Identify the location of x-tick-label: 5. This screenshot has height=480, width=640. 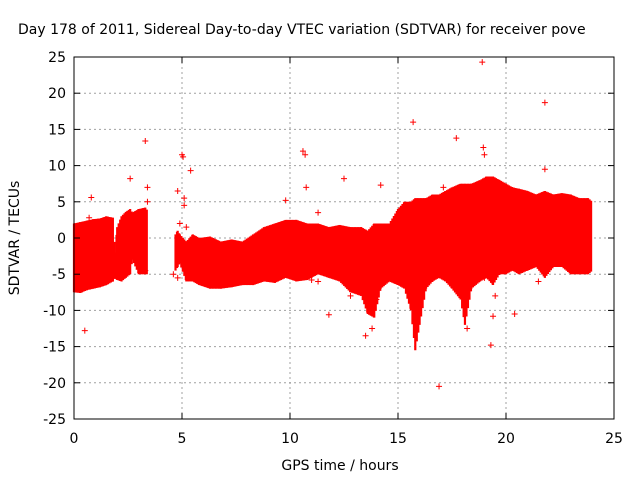
(182, 439).